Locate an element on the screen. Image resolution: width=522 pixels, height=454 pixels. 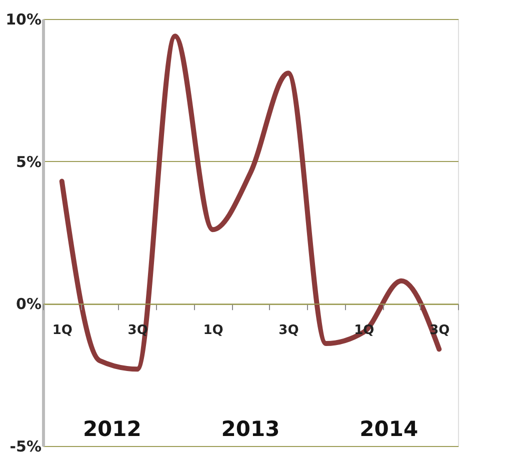
annotation: 2013 is located at coordinates (250, 429).